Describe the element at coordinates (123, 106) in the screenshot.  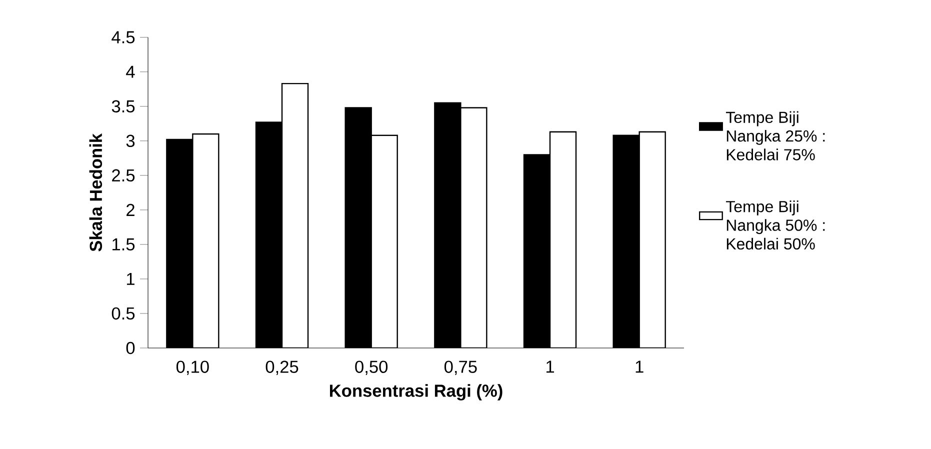
I see `y-tick-label: 3.5` at that location.